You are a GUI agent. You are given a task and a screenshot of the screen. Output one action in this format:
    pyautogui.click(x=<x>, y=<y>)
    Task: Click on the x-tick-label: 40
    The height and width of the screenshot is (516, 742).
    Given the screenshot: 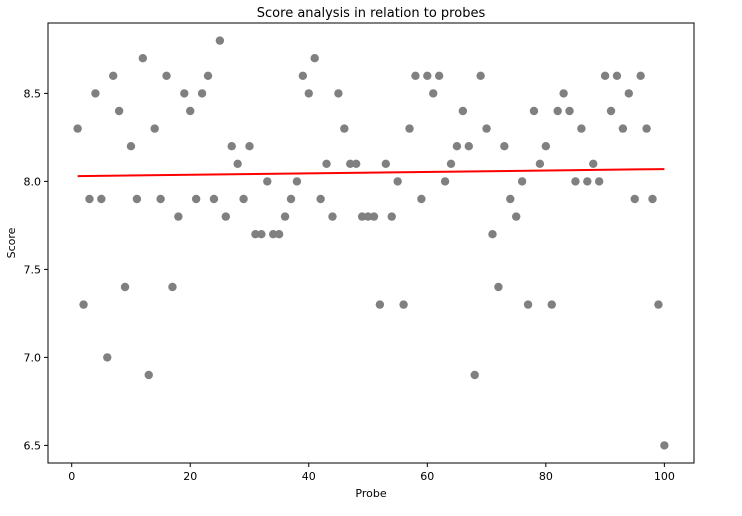 What is the action you would take?
    pyautogui.click(x=309, y=476)
    